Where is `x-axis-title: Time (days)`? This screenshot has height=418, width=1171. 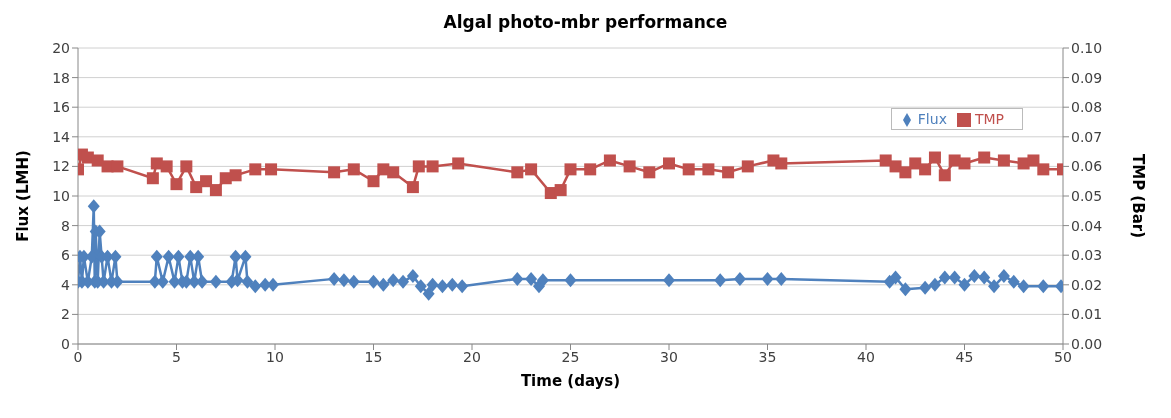 x-axis-title: Time (days) is located at coordinates (570, 381).